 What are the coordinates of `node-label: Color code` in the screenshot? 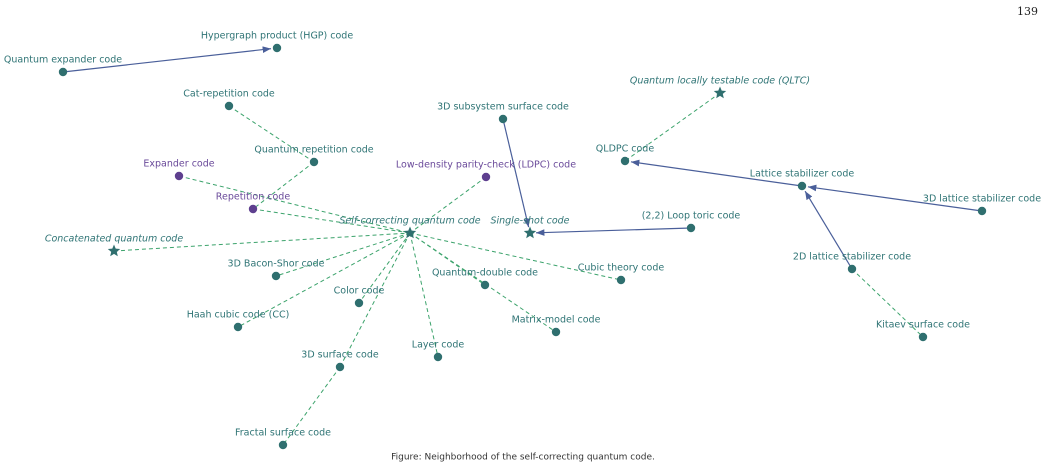 It's located at (359, 291).